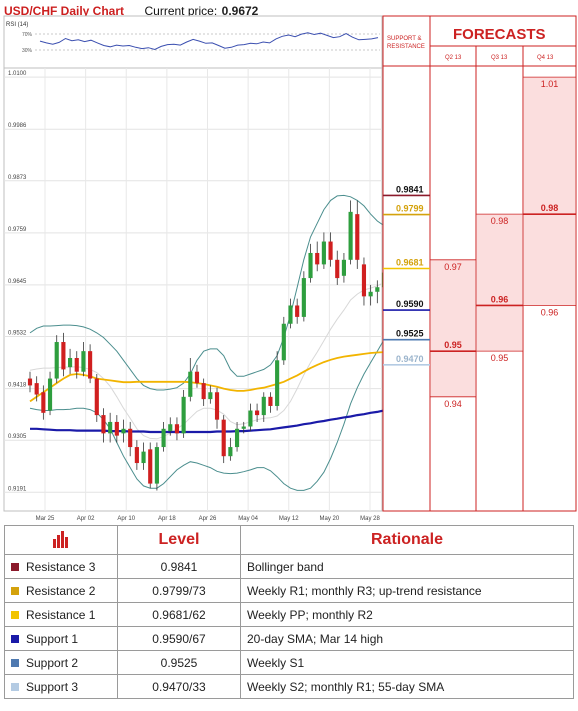 Image resolution: width=578 pixels, height=711 pixels. Describe the element at coordinates (209, 41) in the screenshot. I see `rsi-line` at that location.